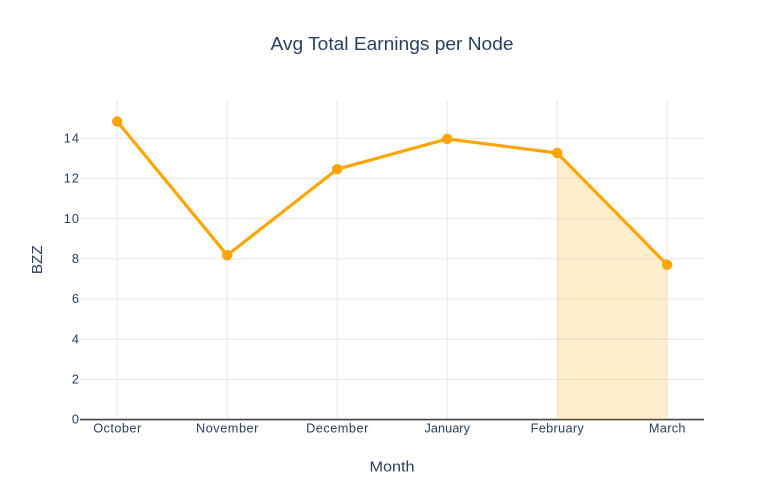 The width and height of the screenshot is (784, 500). I want to click on svg-text: November, so click(227, 427).